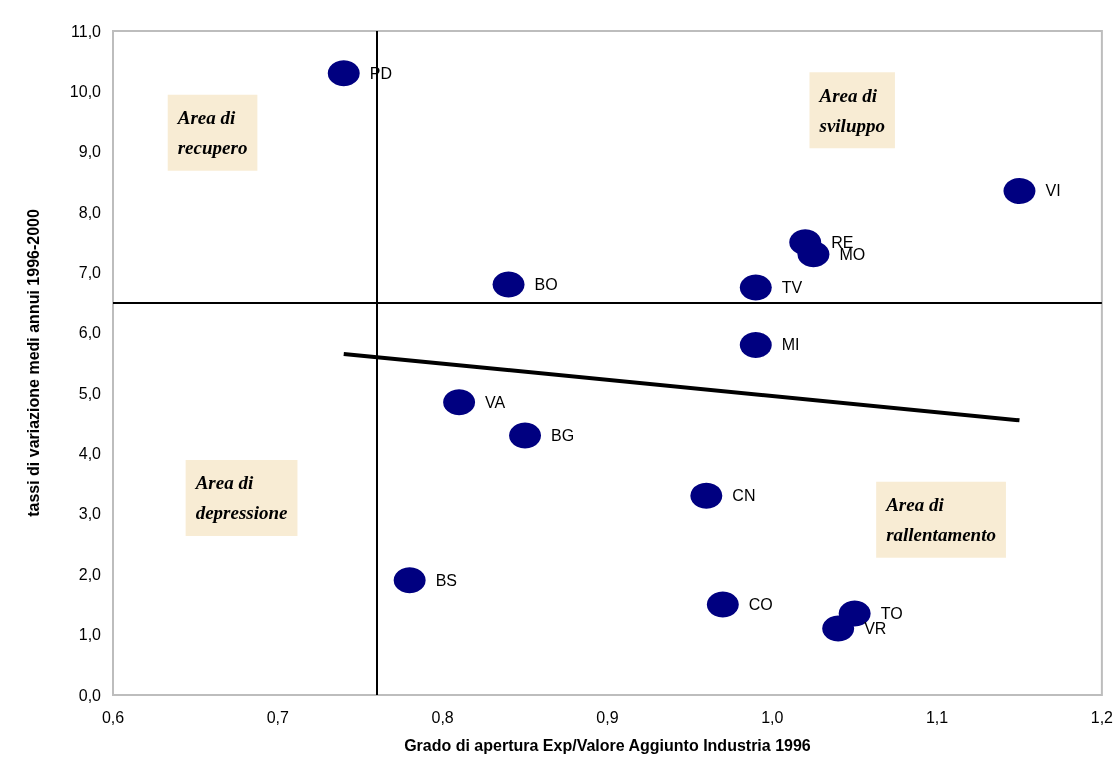 The width and height of the screenshot is (1116, 776). What do you see at coordinates (90, 695) in the screenshot?
I see `y-tick-label: 0,0` at bounding box center [90, 695].